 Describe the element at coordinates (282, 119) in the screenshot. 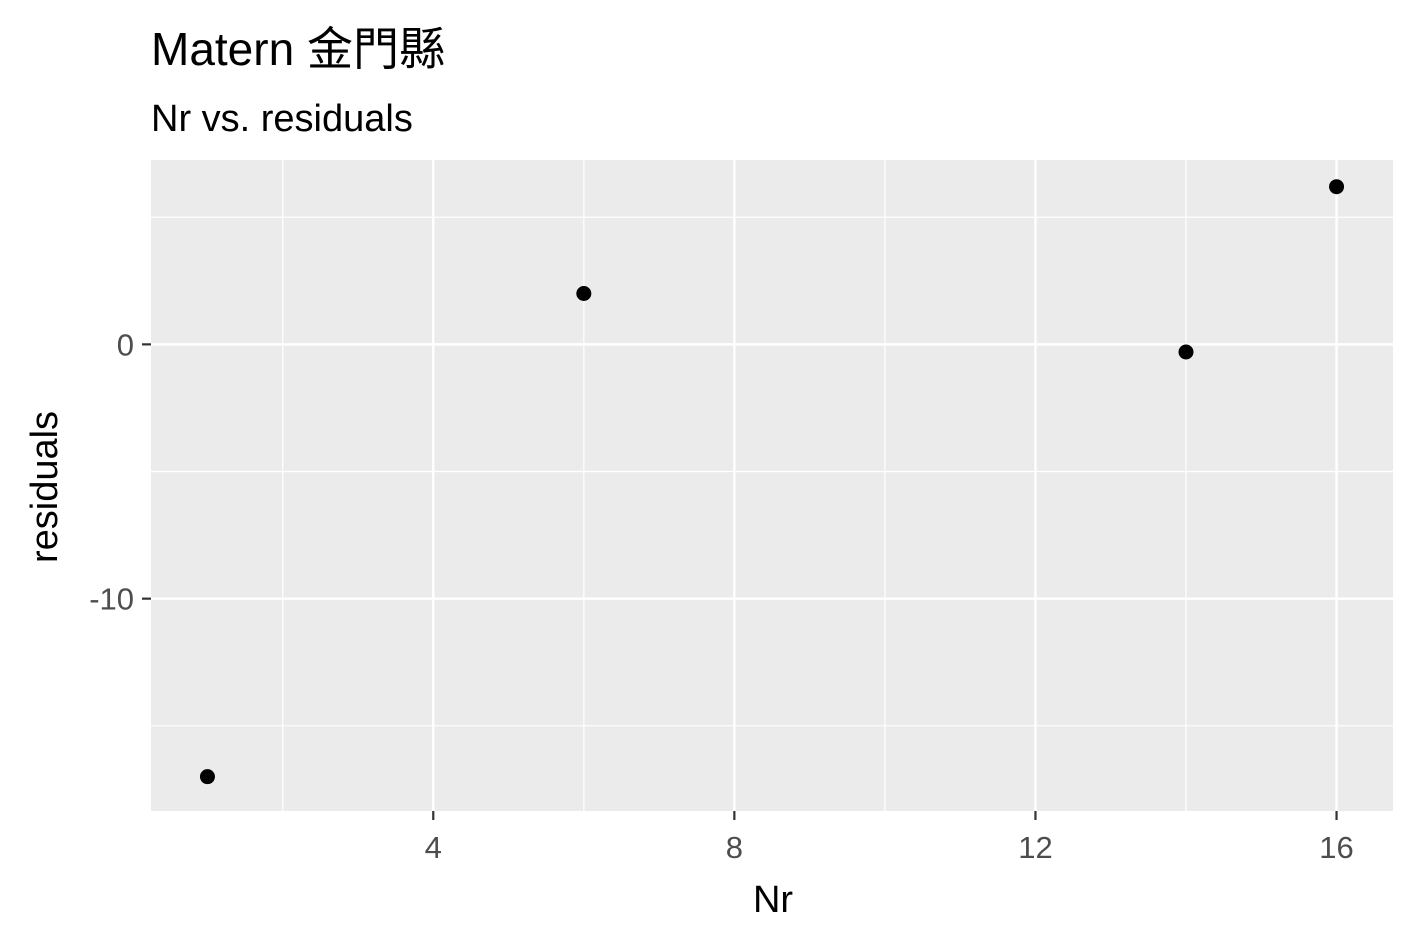

I see `chart-subtitle: Nr vs. residuals` at that location.